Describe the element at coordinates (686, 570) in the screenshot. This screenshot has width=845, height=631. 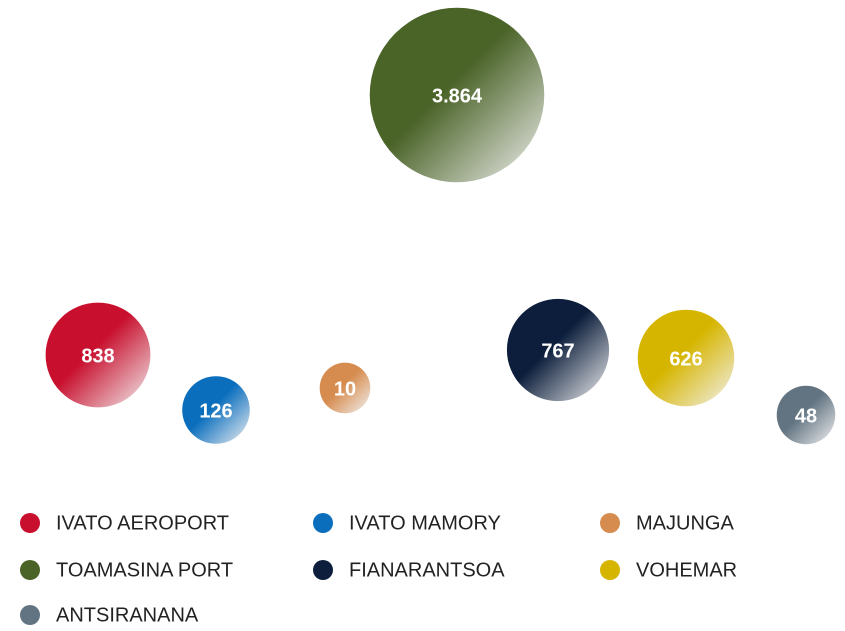
I see `legend-label: VOHEMAR` at that location.